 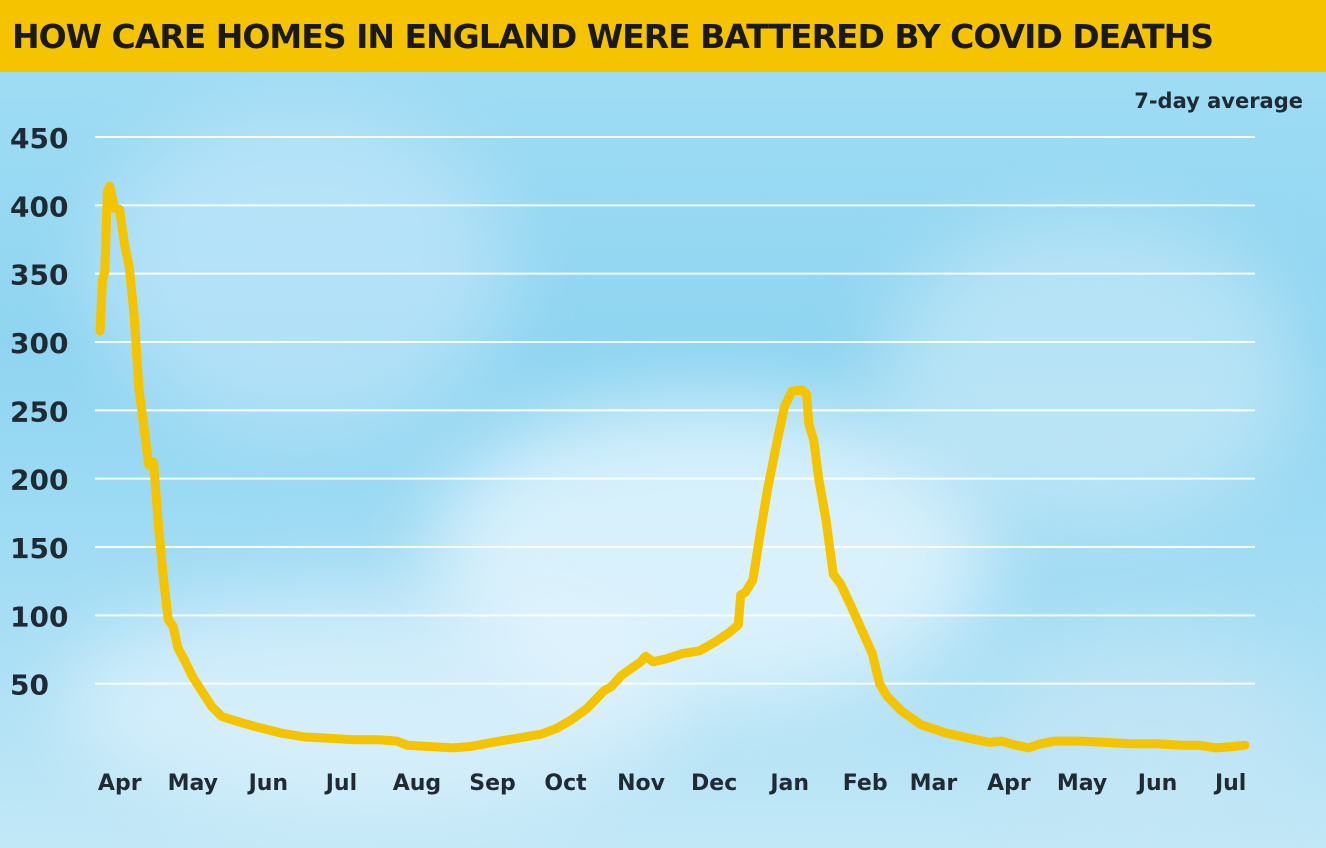 What do you see at coordinates (417, 783) in the screenshot?
I see `x-tick-label: Aug` at bounding box center [417, 783].